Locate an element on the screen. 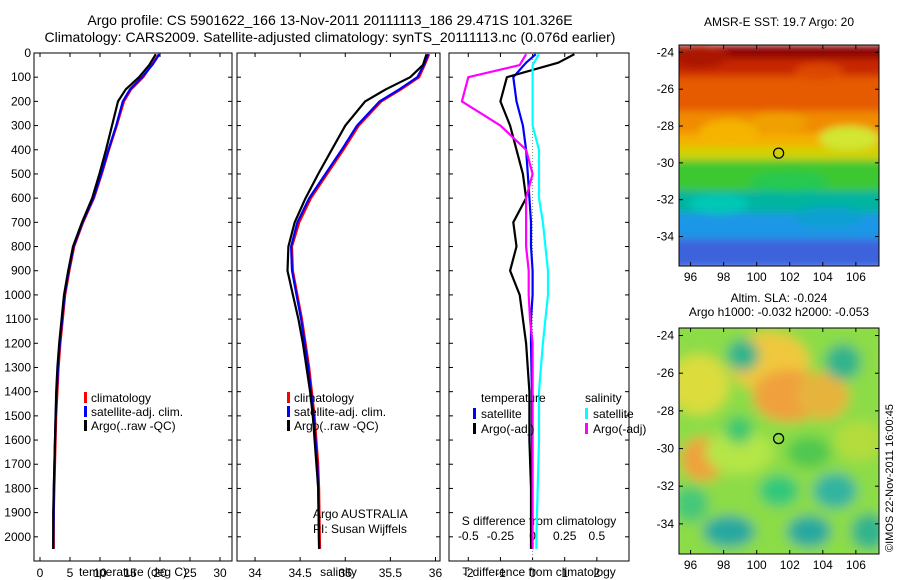  x-axis-label: temperature (deg C) is located at coordinates (133, 572).